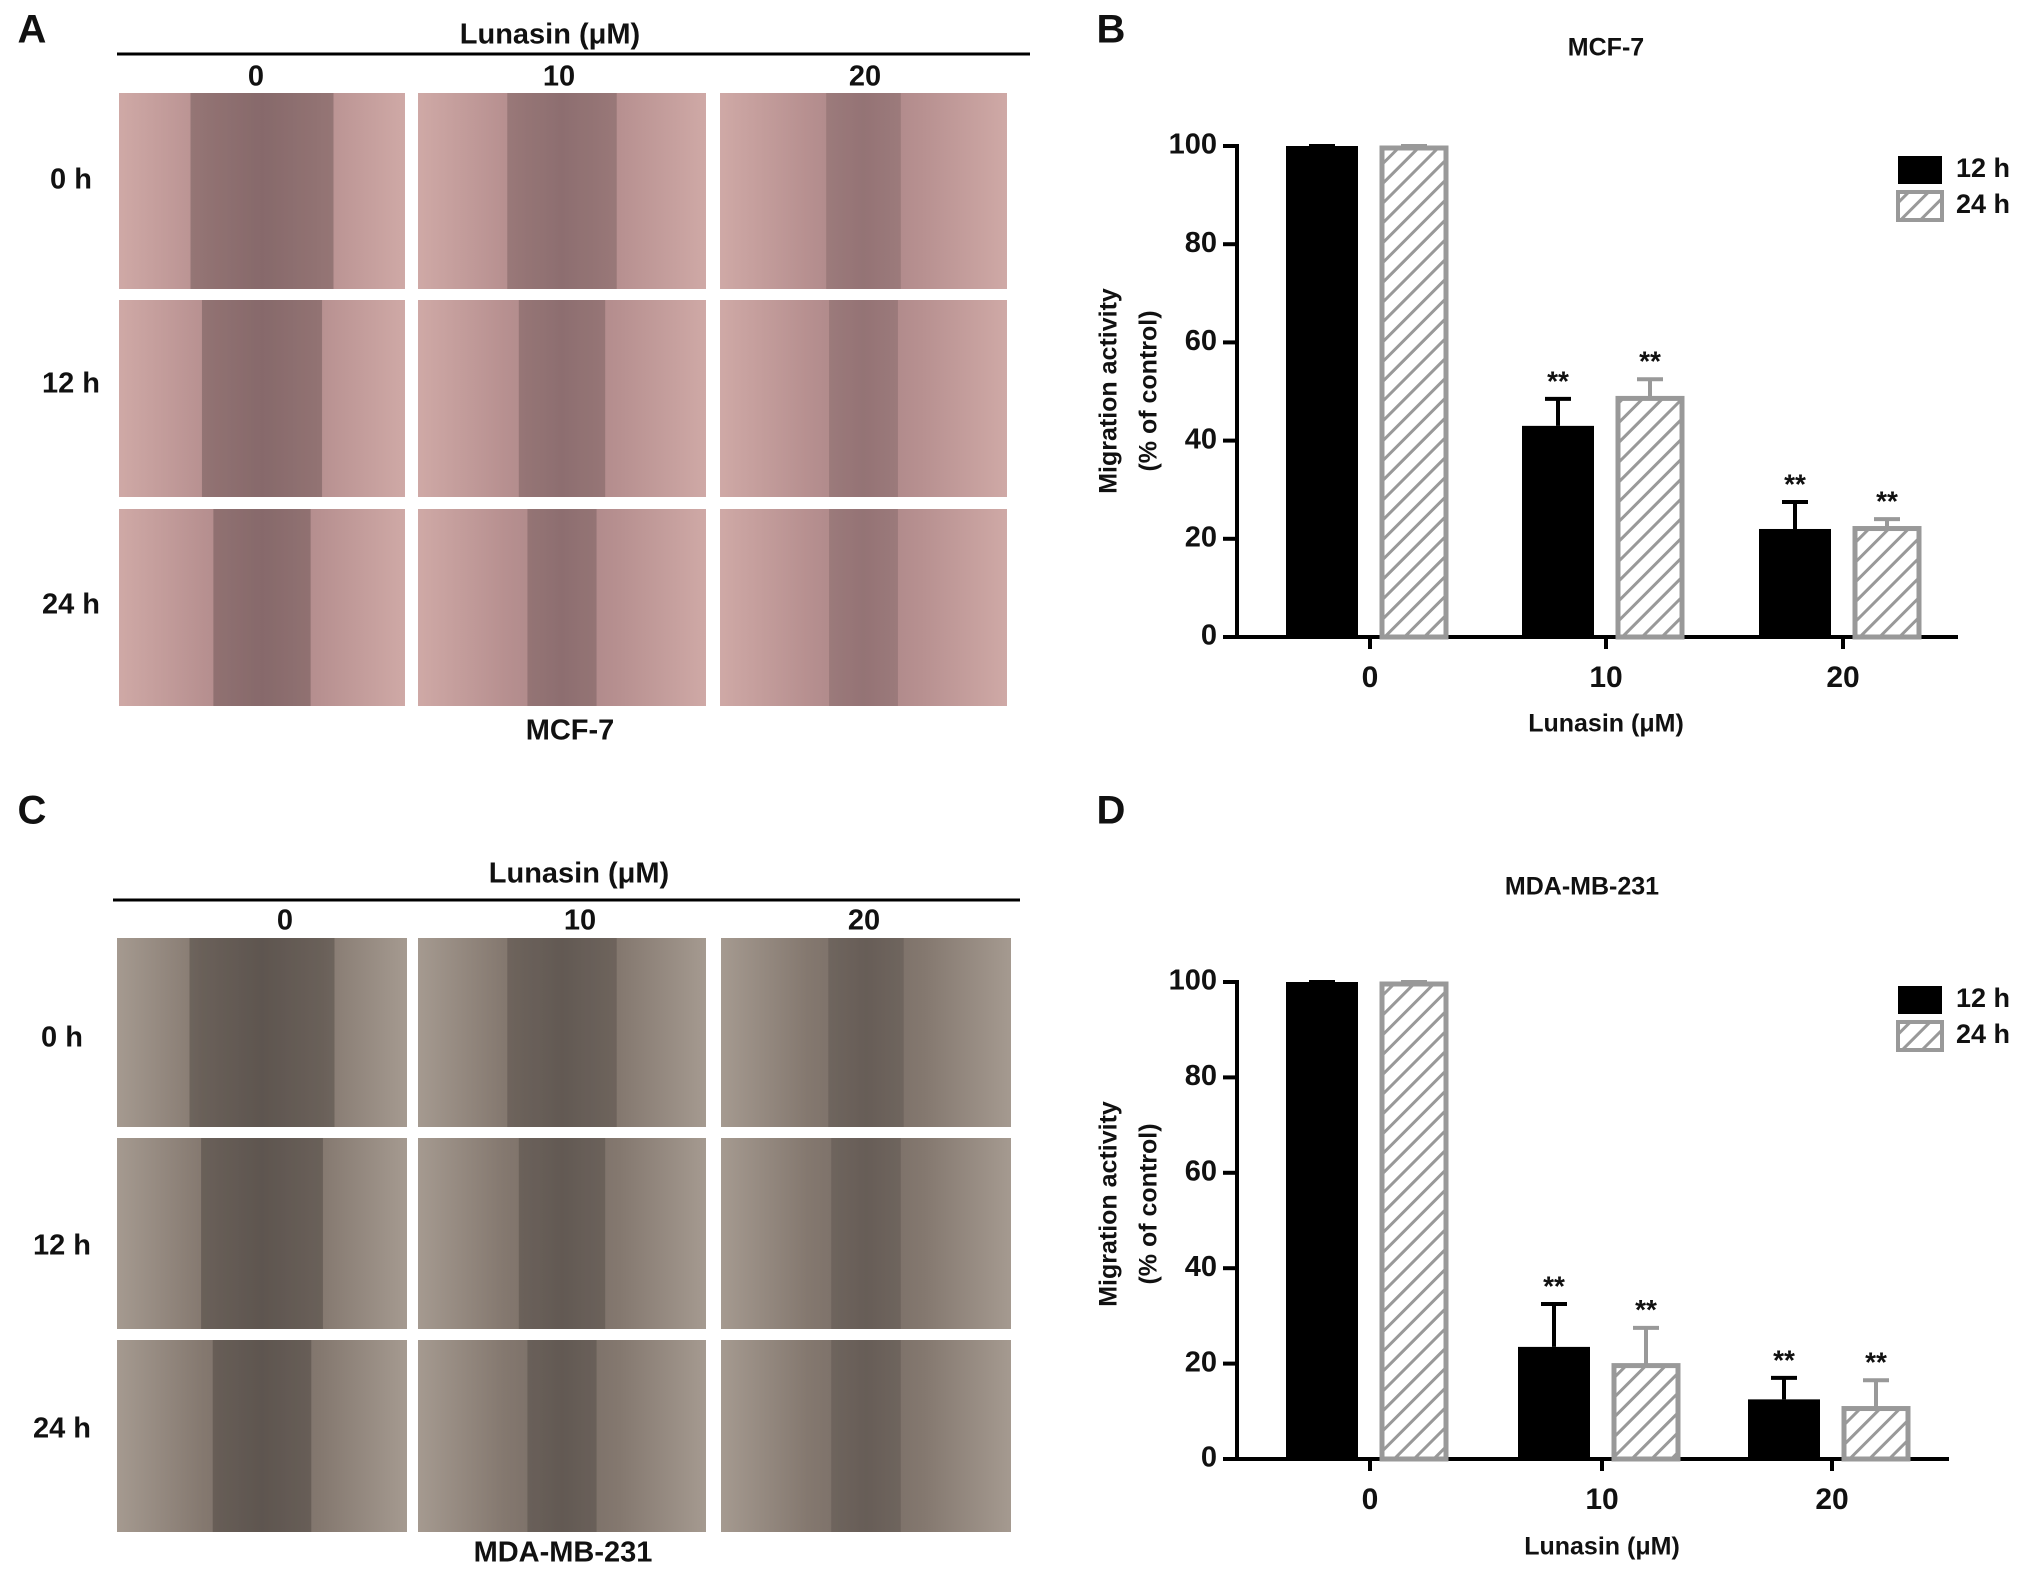 This screenshot has height=1585, width=2031. What do you see at coordinates (256, 77) in the screenshot?
I see `column-label: 0` at bounding box center [256, 77].